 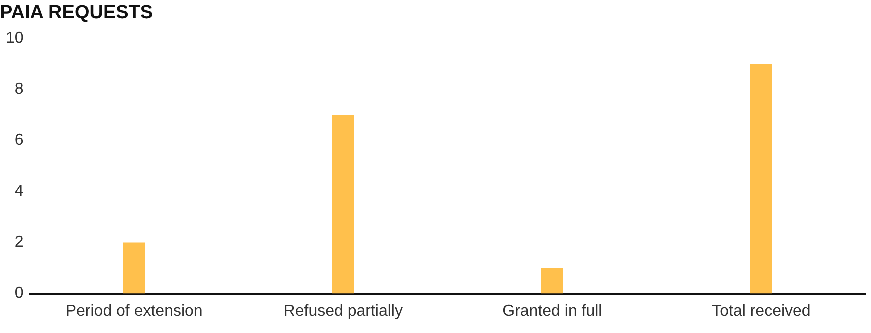 What do you see at coordinates (19, 89) in the screenshot?
I see `y-tick-label: 8` at bounding box center [19, 89].